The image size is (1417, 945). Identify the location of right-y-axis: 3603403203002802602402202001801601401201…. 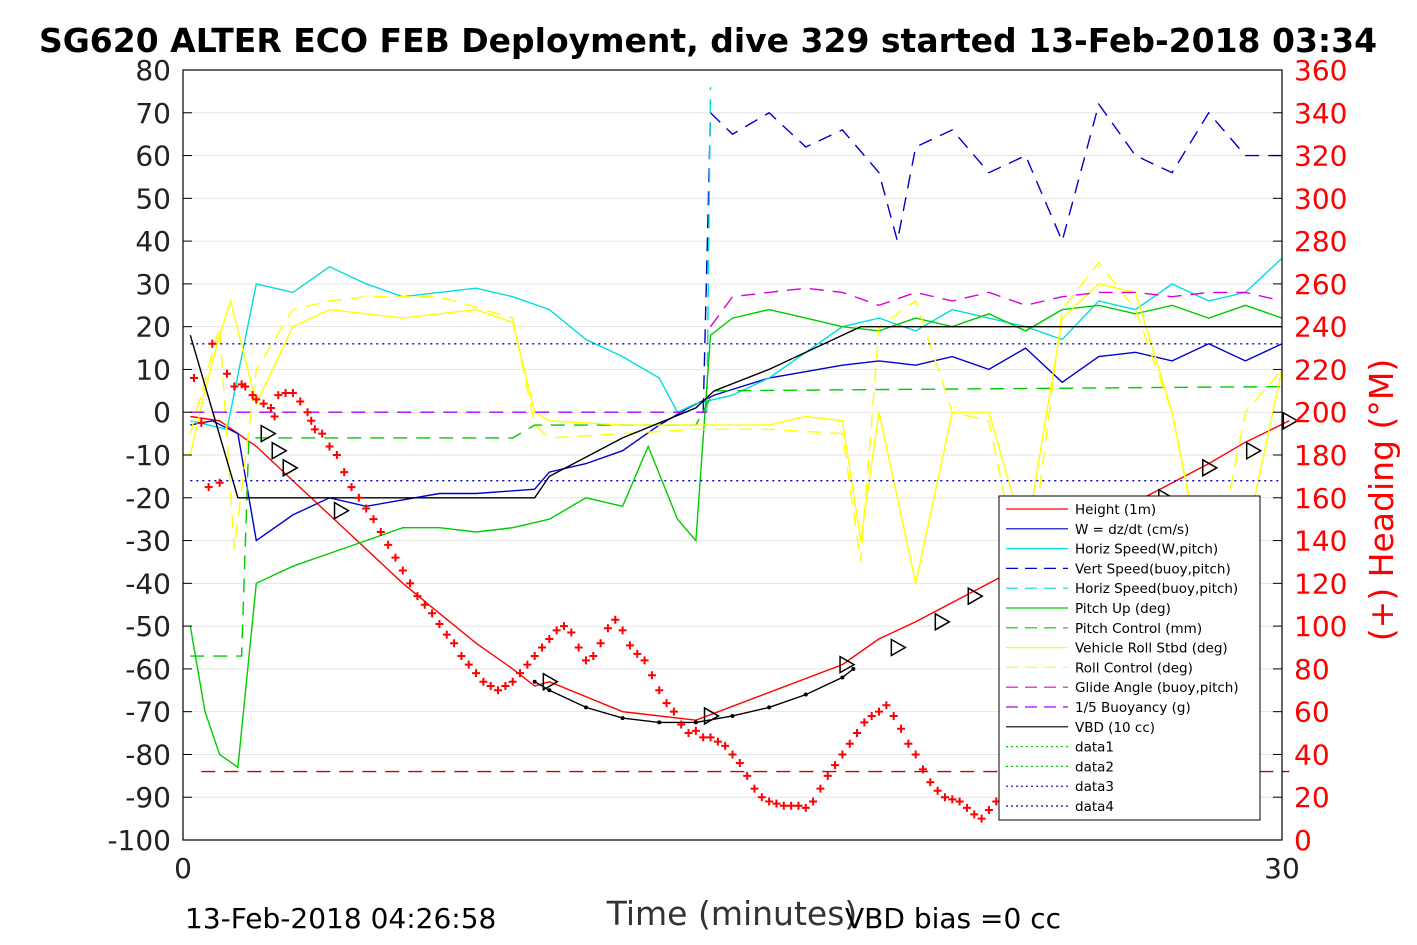
(1310, 455).